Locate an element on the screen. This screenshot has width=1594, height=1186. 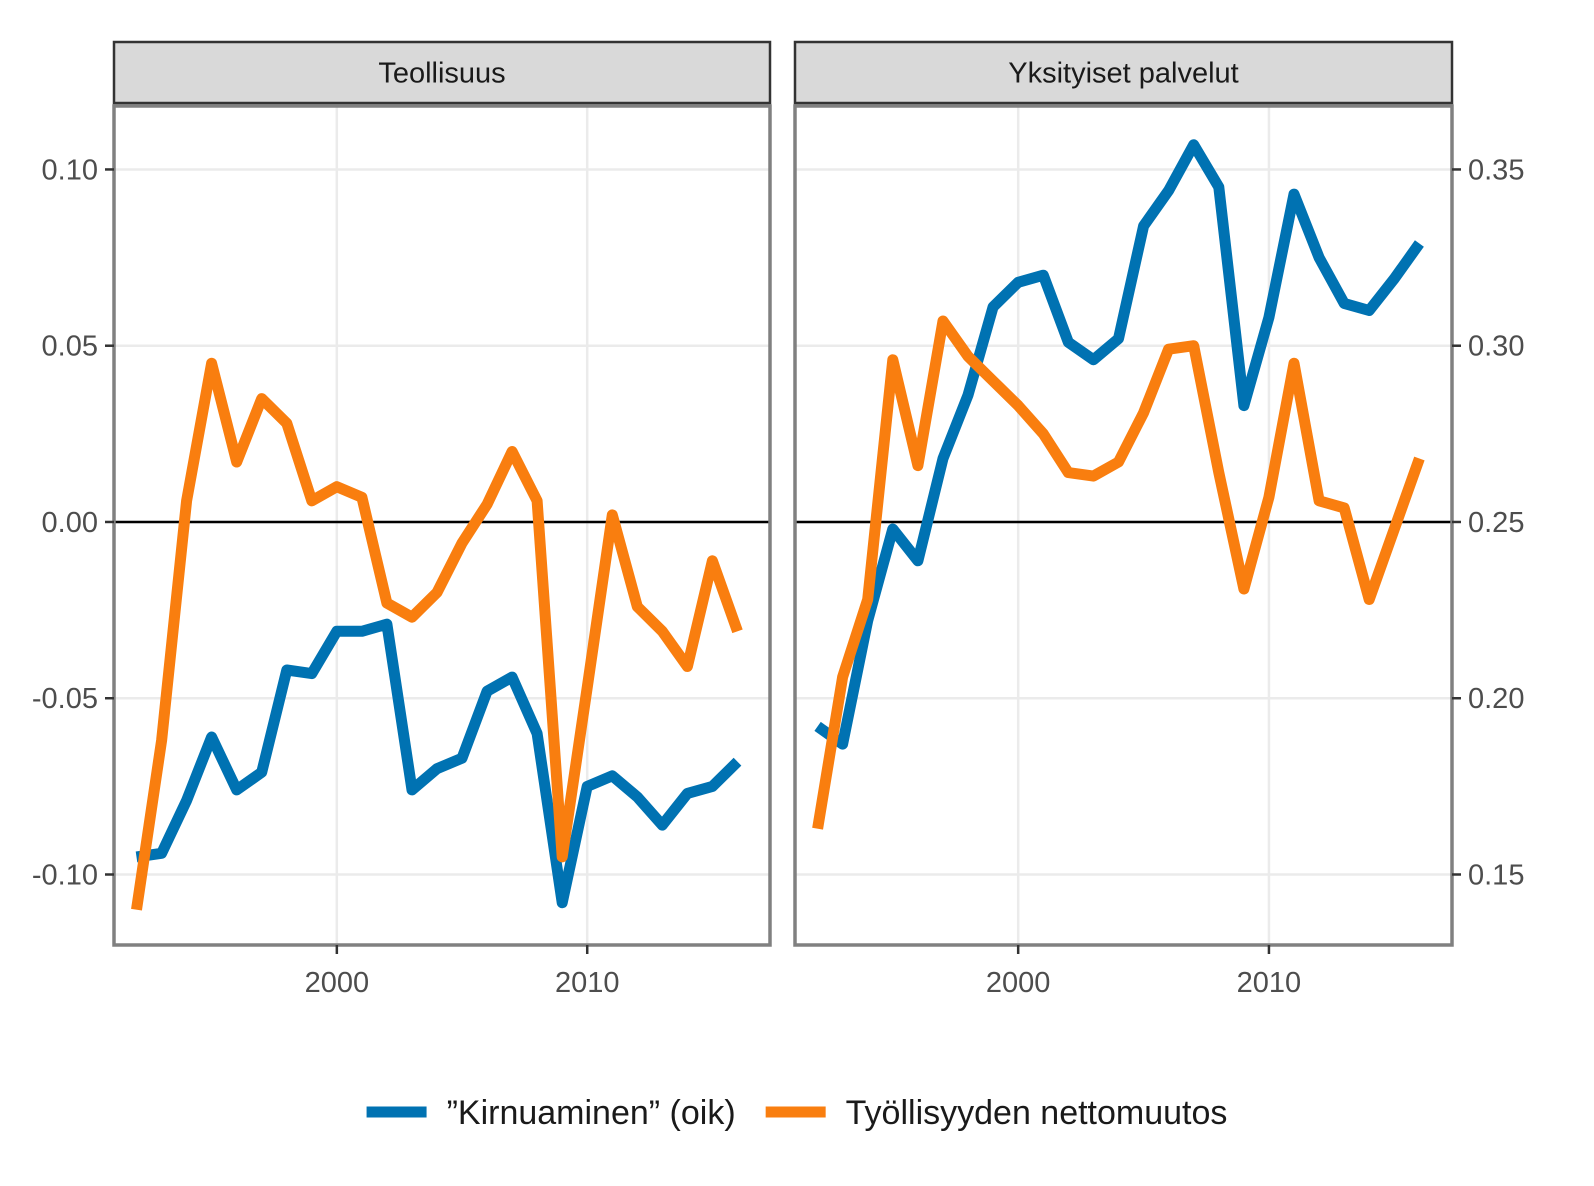
legend-label-net: Työllisyyden nettomuutos is located at coordinates (1037, 1113).